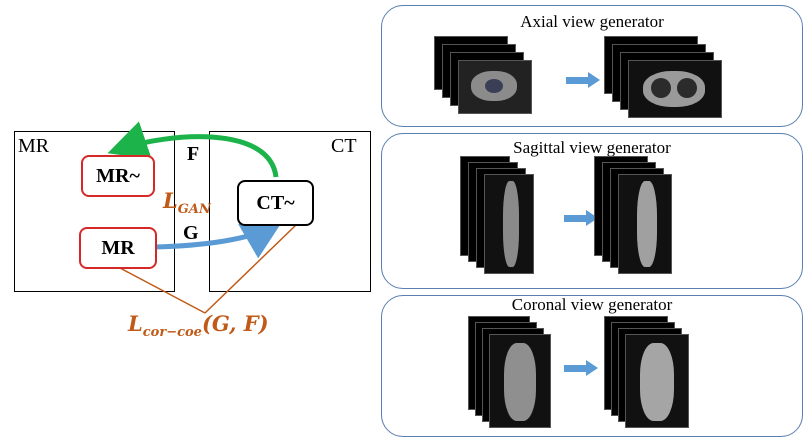 Image resolution: width=812 pixels, height=443 pixels. I want to click on mr-tilde-node: MR~, so click(118, 176).